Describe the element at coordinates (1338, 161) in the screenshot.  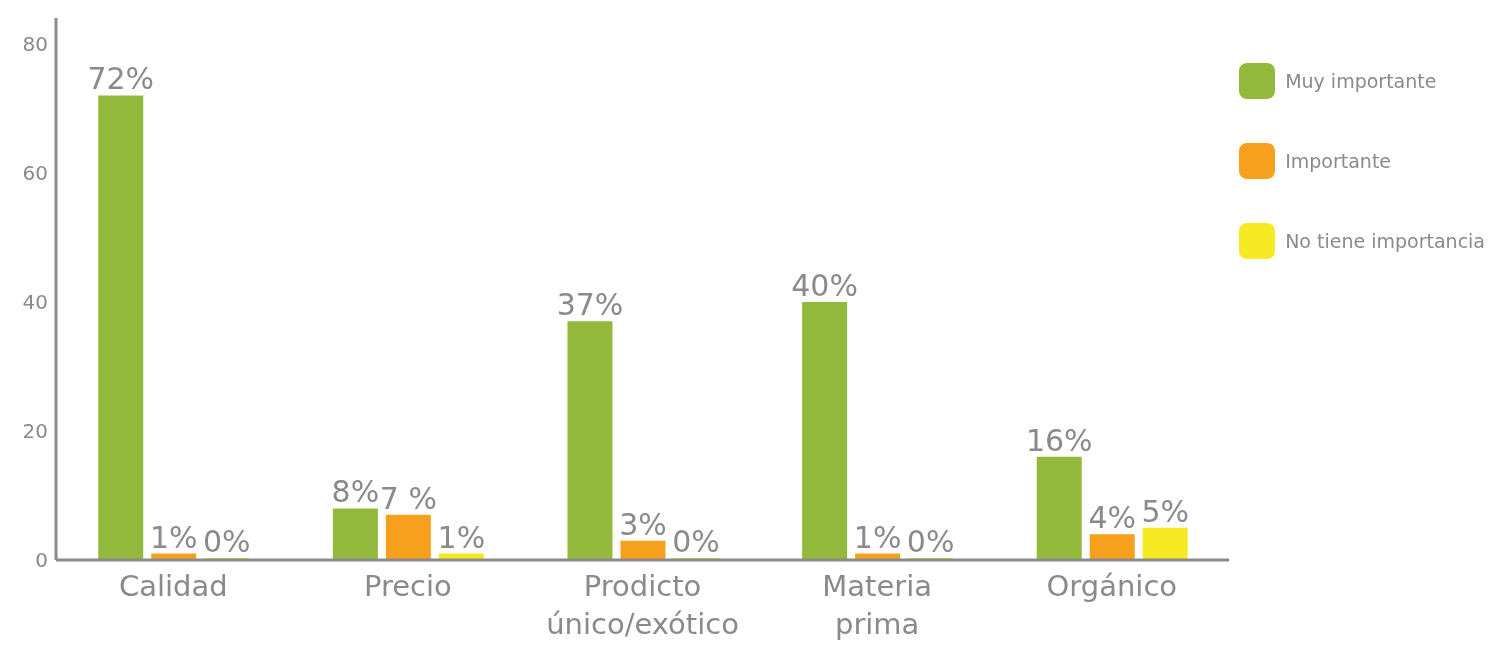
I see `legend-label: Importante` at that location.